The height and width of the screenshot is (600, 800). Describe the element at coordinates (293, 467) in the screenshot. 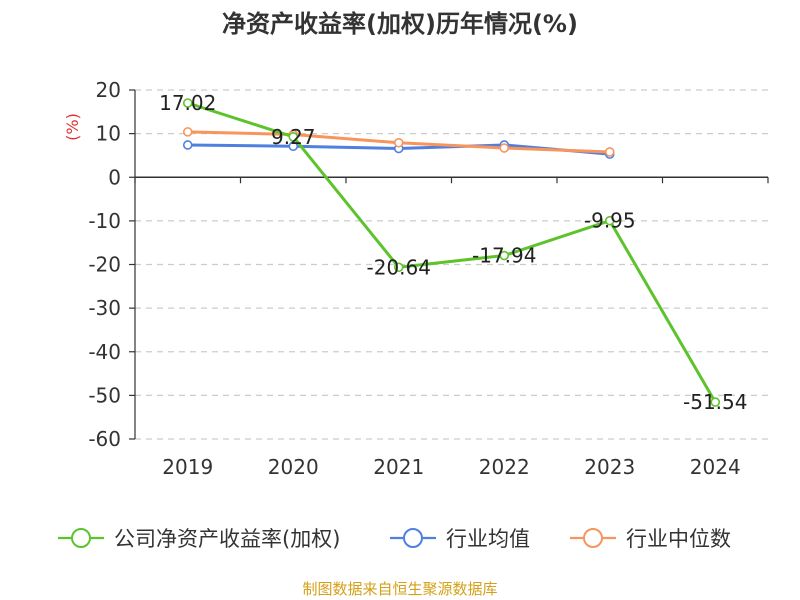

I see `x-tick-label: 2020` at that location.